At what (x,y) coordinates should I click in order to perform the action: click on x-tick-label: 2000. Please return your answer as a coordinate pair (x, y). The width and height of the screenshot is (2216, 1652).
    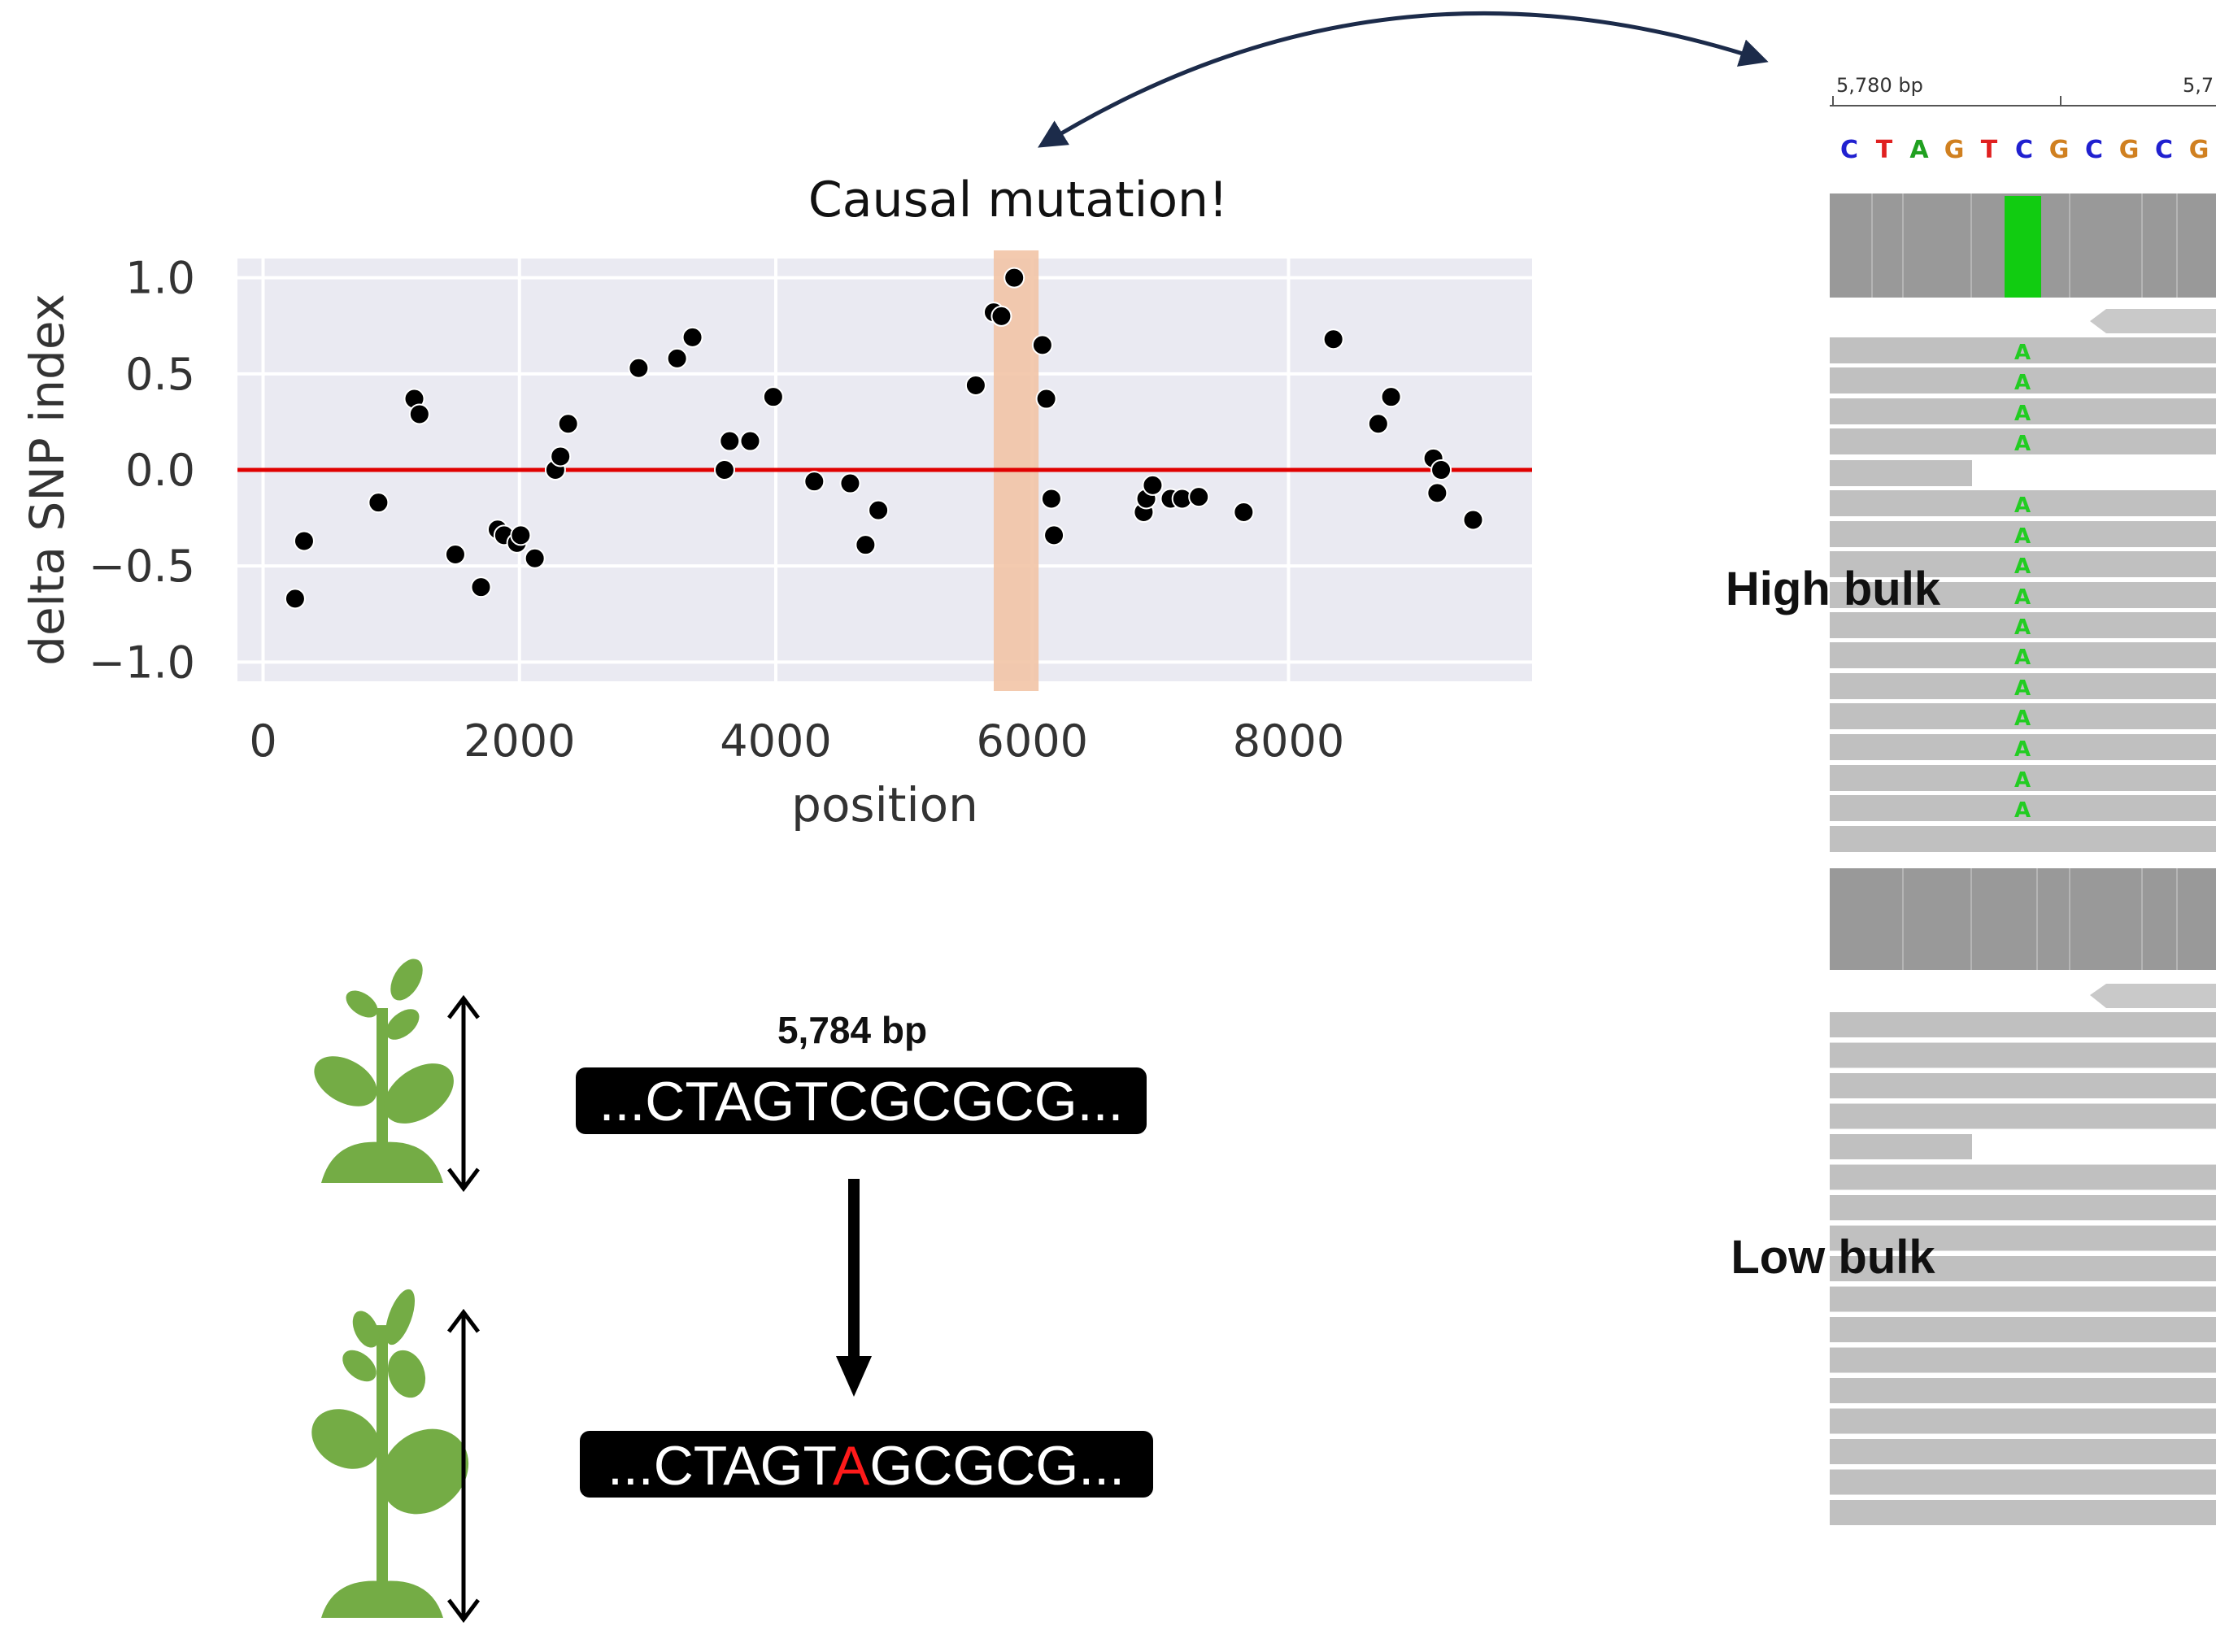
    Looking at the image, I should click on (519, 741).